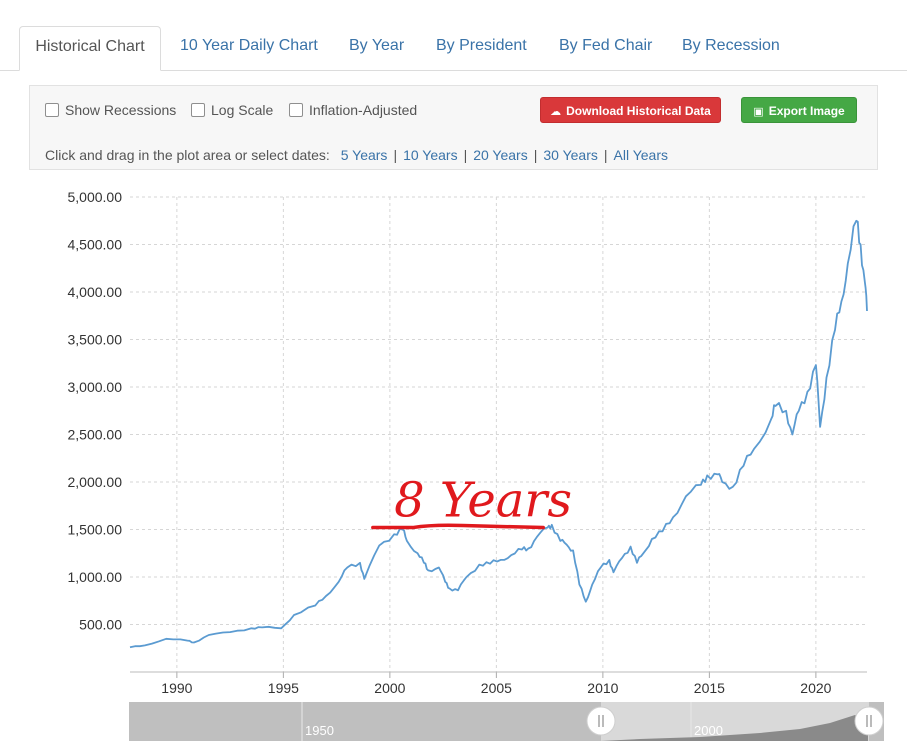  Describe the element at coordinates (498, 728) in the screenshot. I see `navigator-area` at that location.